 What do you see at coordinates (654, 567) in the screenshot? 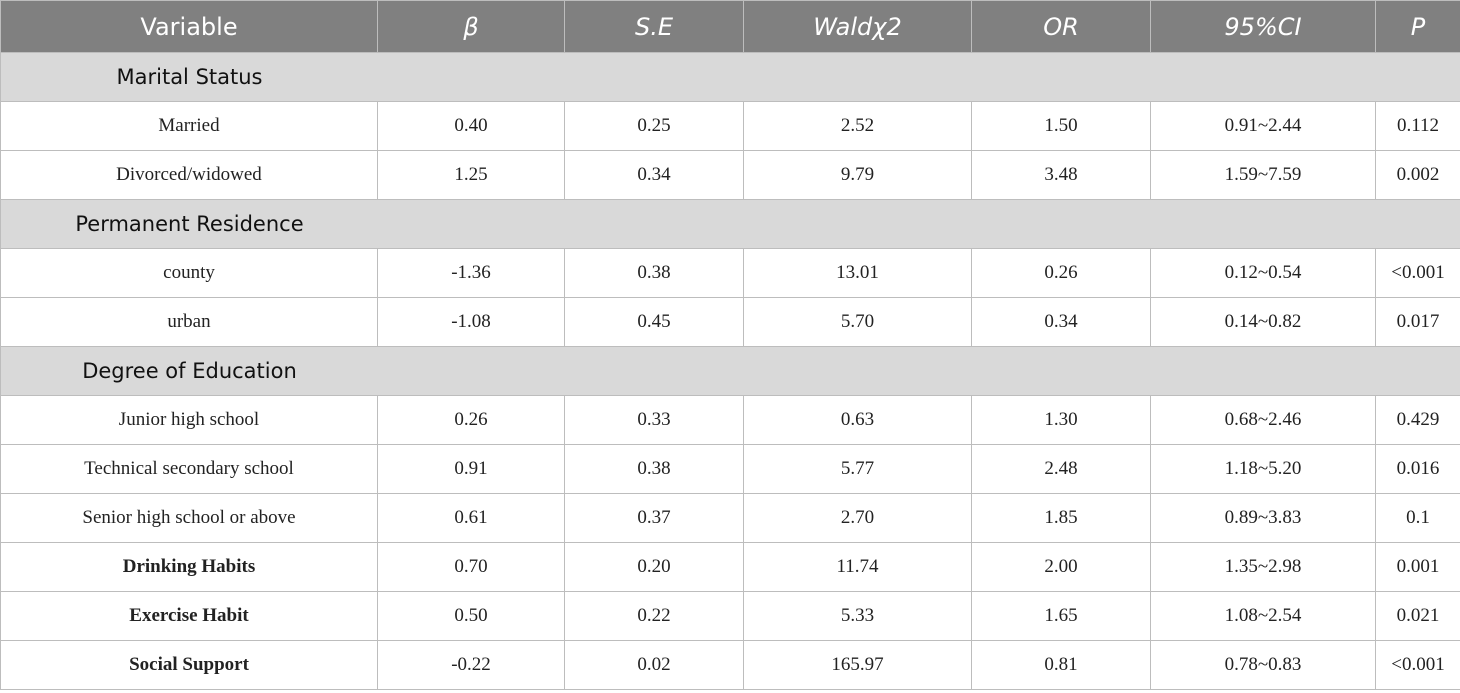
I see `cell: 0.20` at bounding box center [654, 567].